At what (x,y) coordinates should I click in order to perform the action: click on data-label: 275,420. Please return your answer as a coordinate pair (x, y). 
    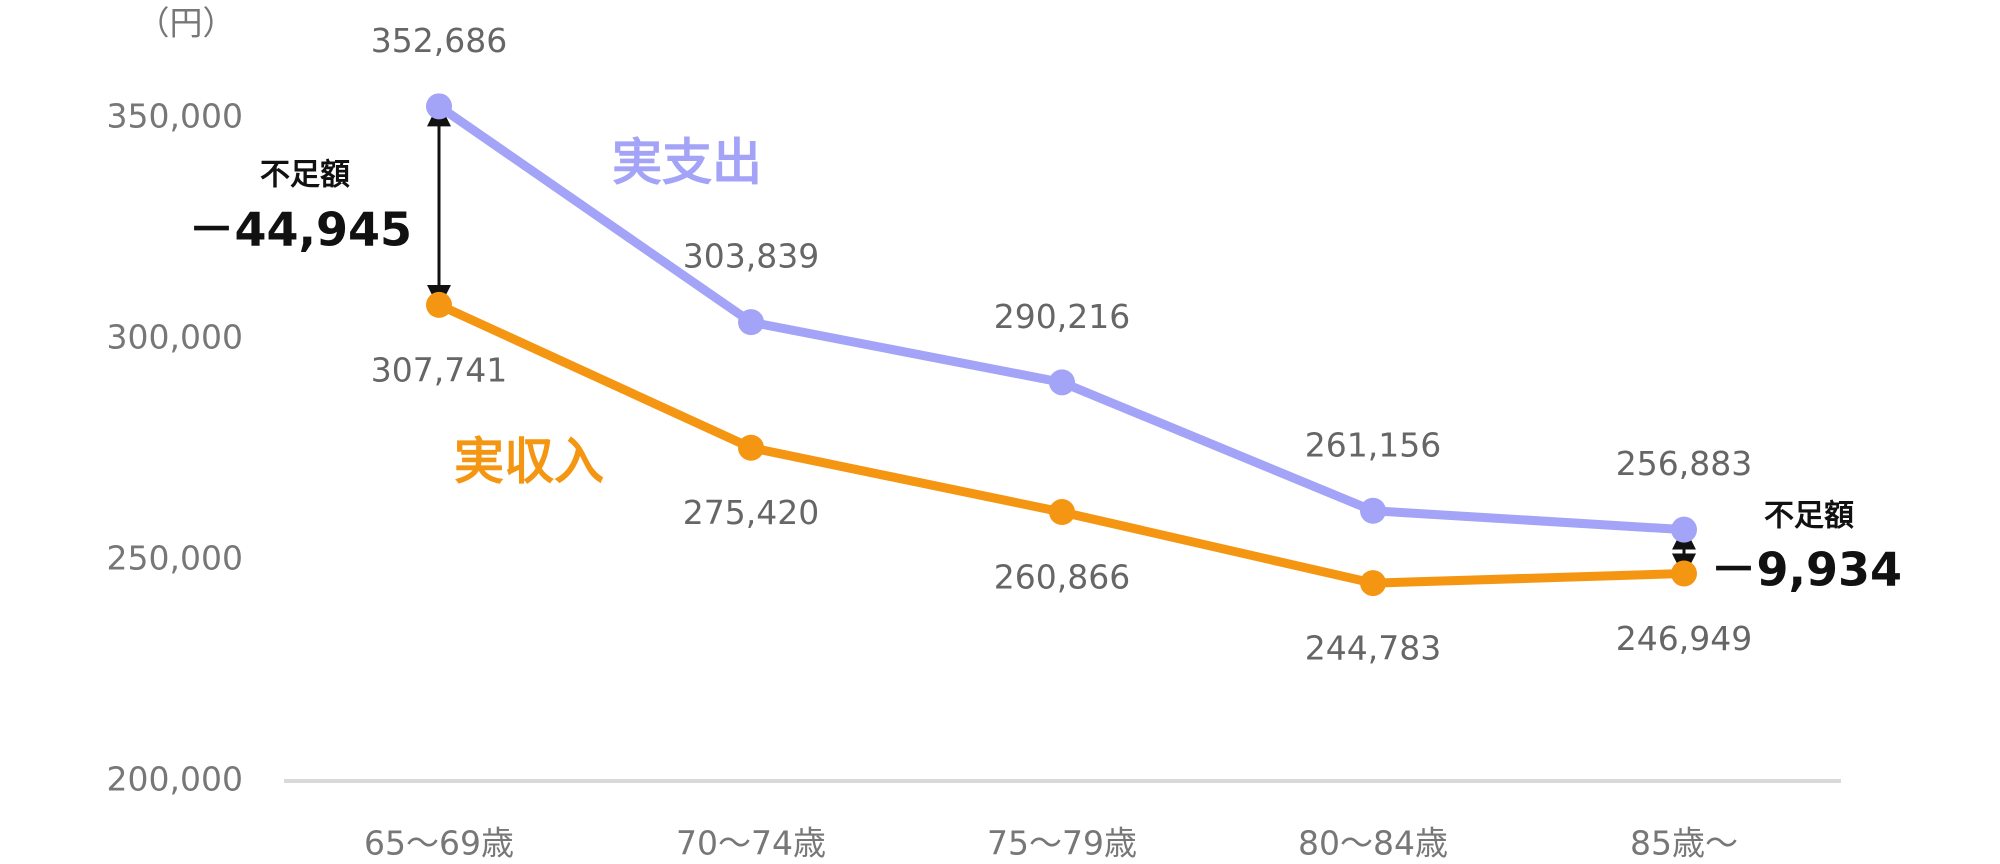
    Looking at the image, I should click on (751, 512).